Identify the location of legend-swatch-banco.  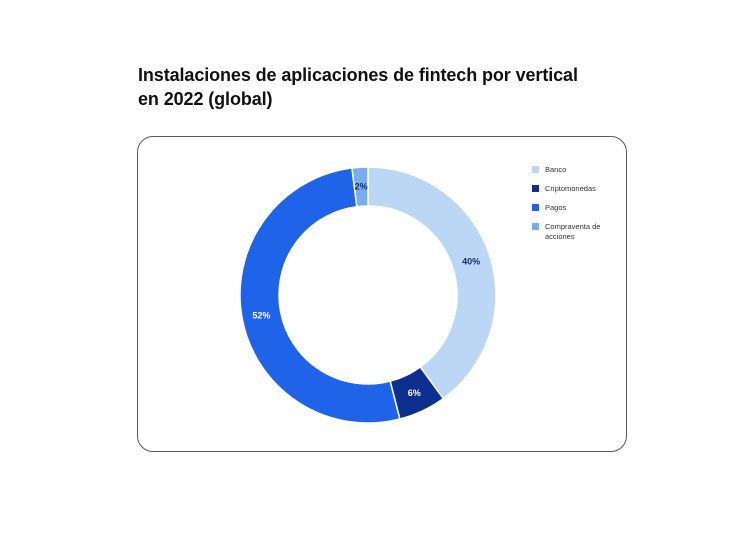
(535, 169).